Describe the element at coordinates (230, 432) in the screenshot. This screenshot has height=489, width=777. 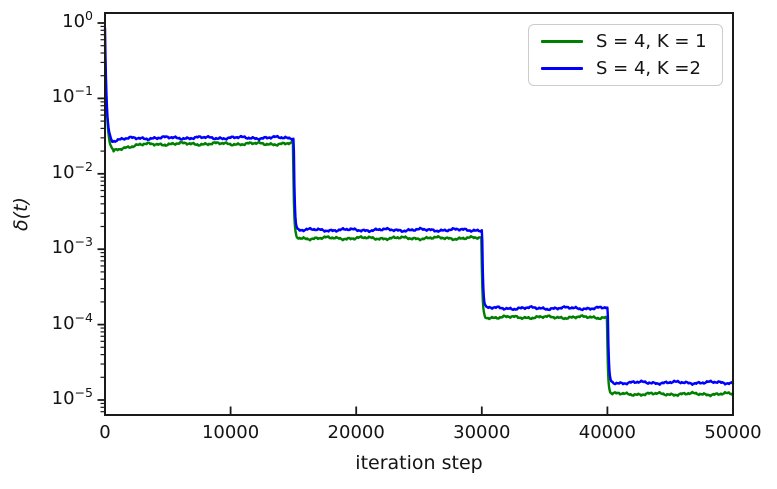
I see `x-tick-label: 10000` at that location.